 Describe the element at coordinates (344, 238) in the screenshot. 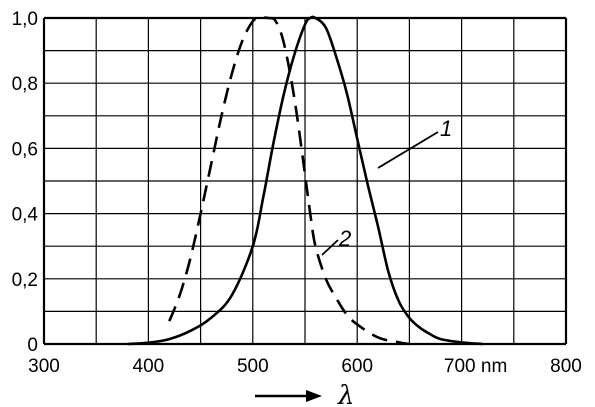

I see `curve-label-2: 2` at that location.